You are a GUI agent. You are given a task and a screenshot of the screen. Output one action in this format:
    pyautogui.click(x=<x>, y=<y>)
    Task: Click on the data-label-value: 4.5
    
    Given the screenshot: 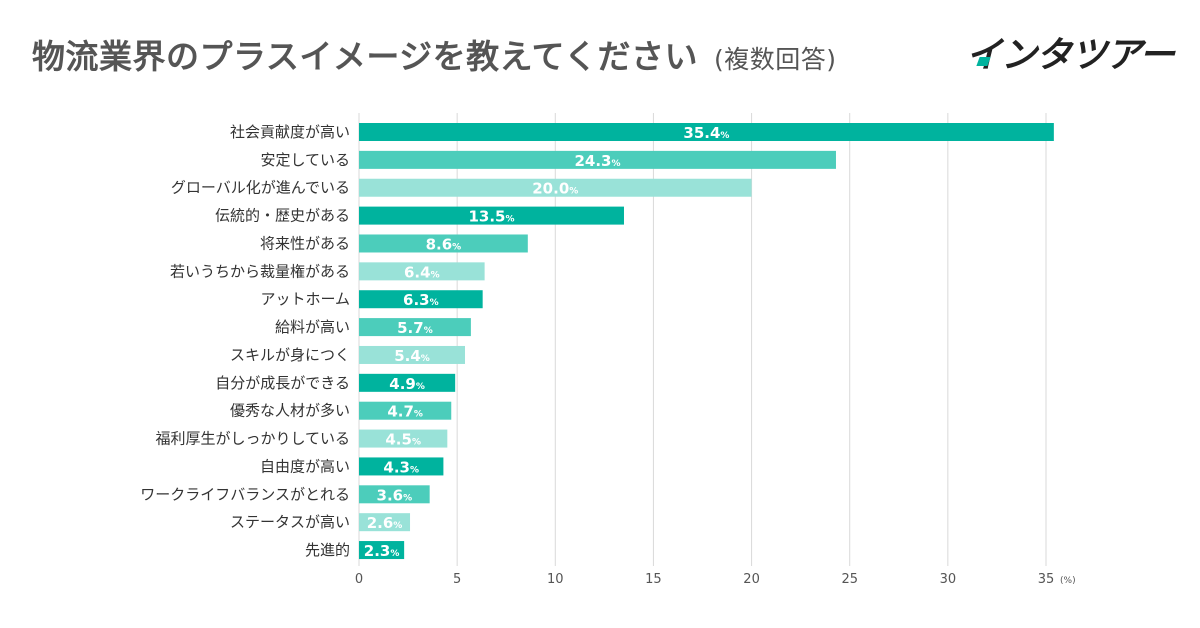 What is the action you would take?
    pyautogui.click(x=398, y=440)
    